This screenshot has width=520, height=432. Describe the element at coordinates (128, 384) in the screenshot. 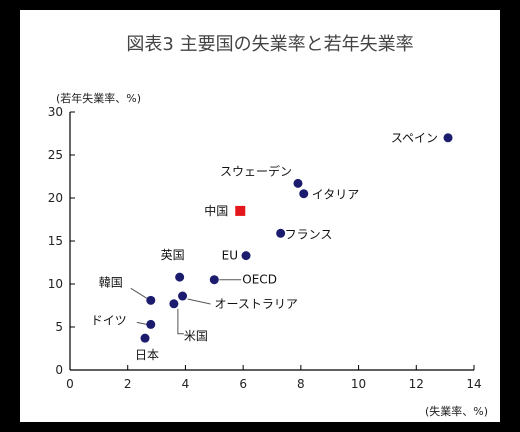

I see `x-tick-label: 2` at that location.